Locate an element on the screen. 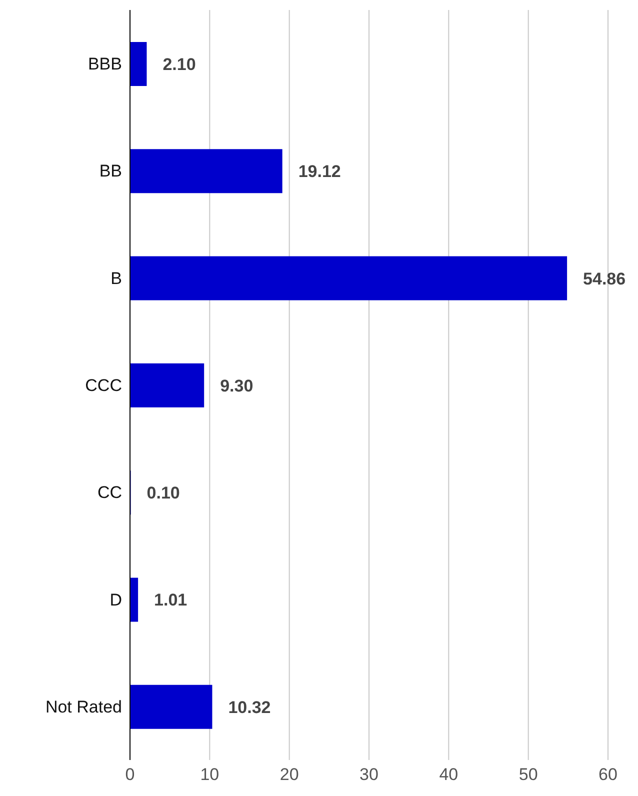  y-tick-label: BB is located at coordinates (110, 171).